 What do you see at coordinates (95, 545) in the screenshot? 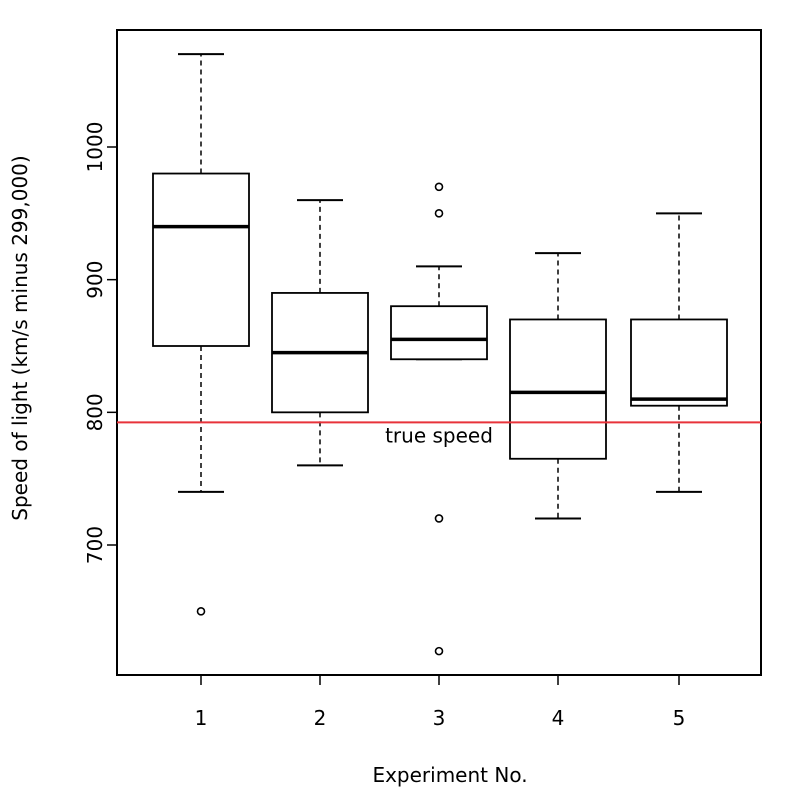
I see `y-tick-label-700: 700` at bounding box center [95, 545].